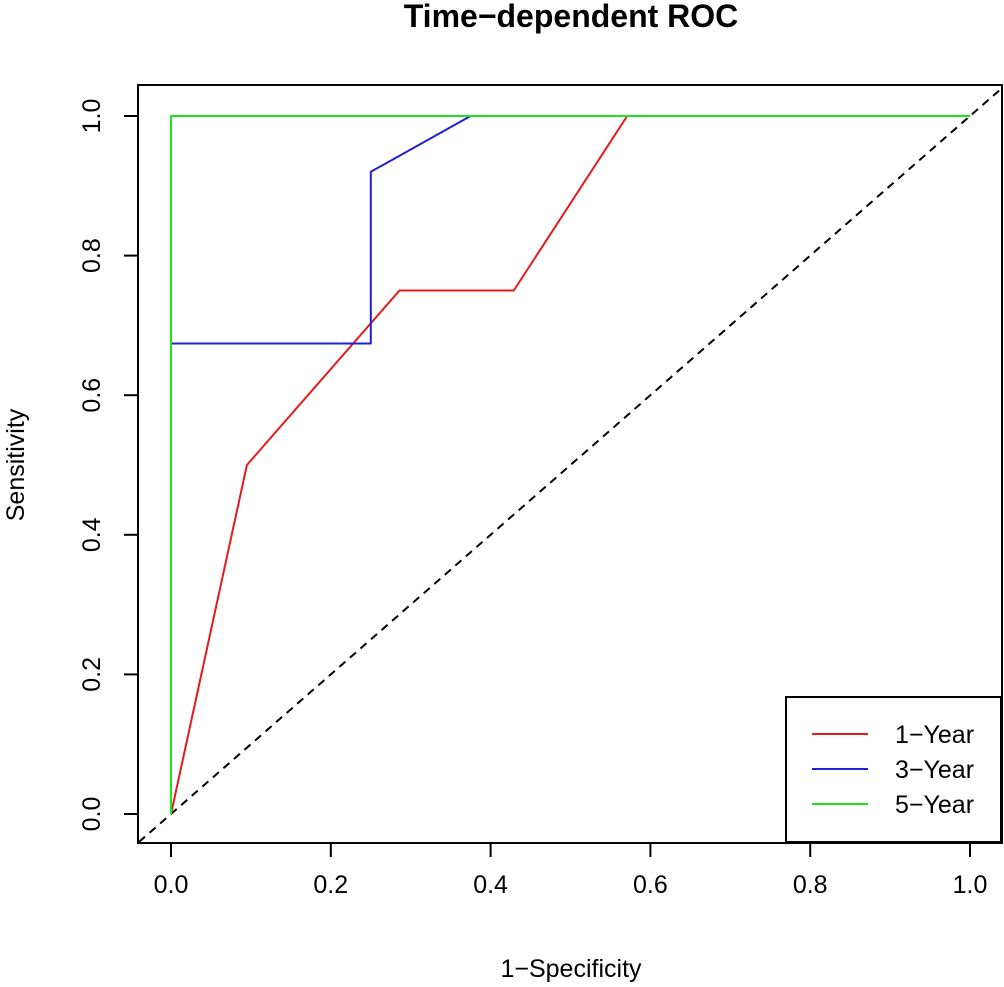 Image resolution: width=1004 pixels, height=987 pixels. I want to click on x-tick-label: 1.0, so click(970, 885).